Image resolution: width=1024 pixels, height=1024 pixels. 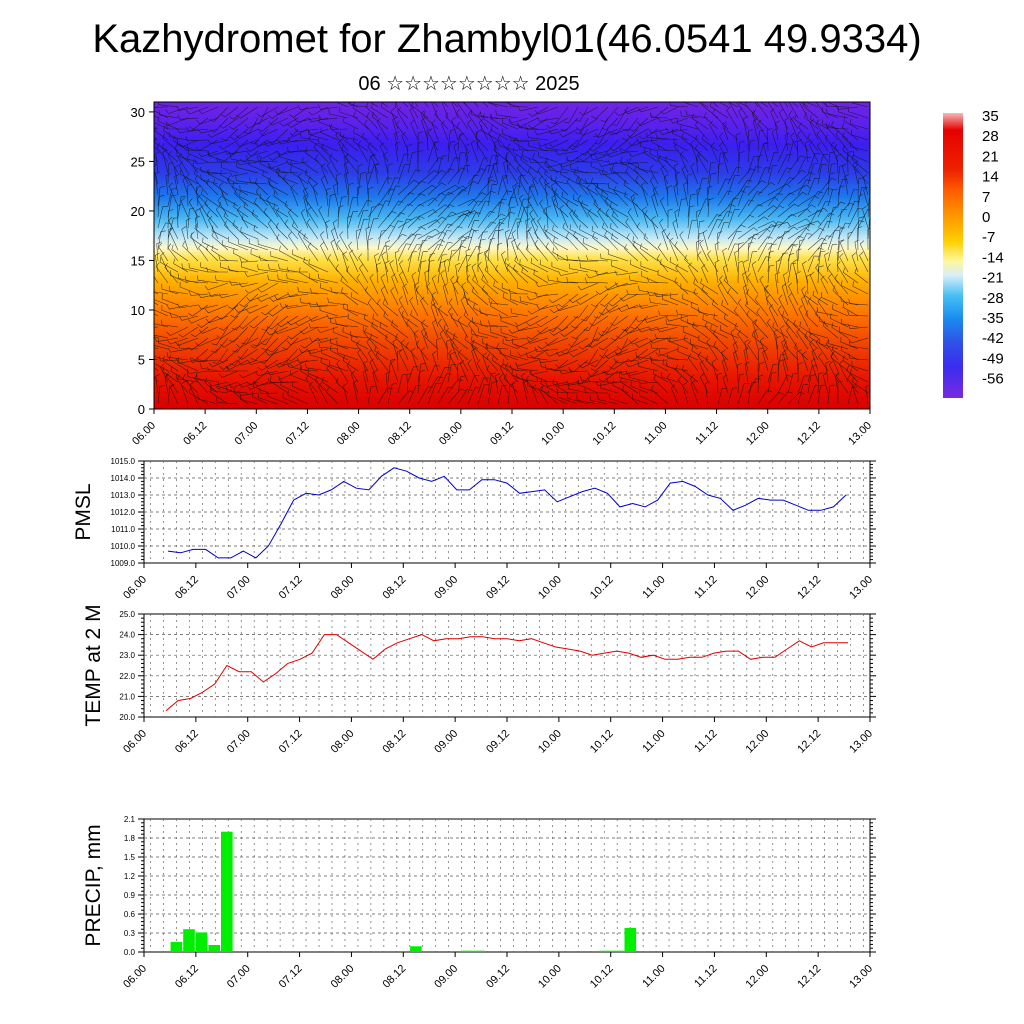 I want to click on x-tick-label: 10.00, so click(x=550, y=742).